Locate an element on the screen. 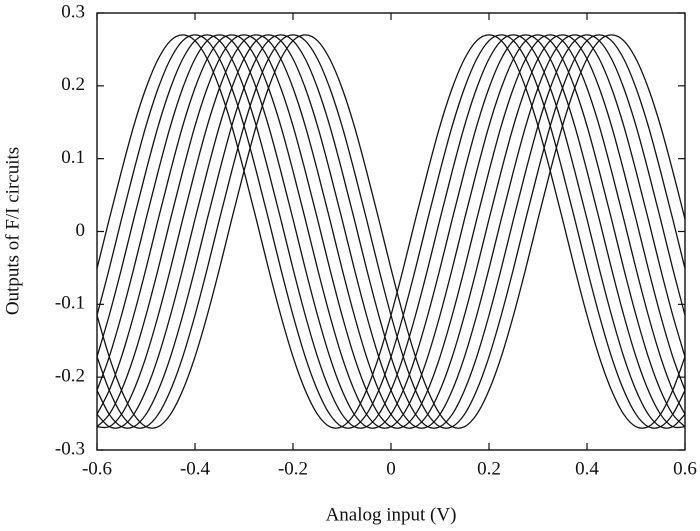  x-tick-label: 0.6 is located at coordinates (685, 468).